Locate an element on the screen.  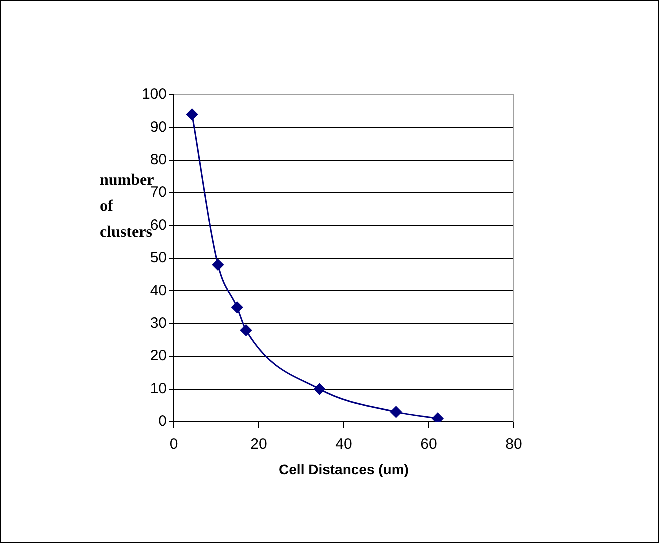
y-tick-label: 20 is located at coordinates (158, 356).